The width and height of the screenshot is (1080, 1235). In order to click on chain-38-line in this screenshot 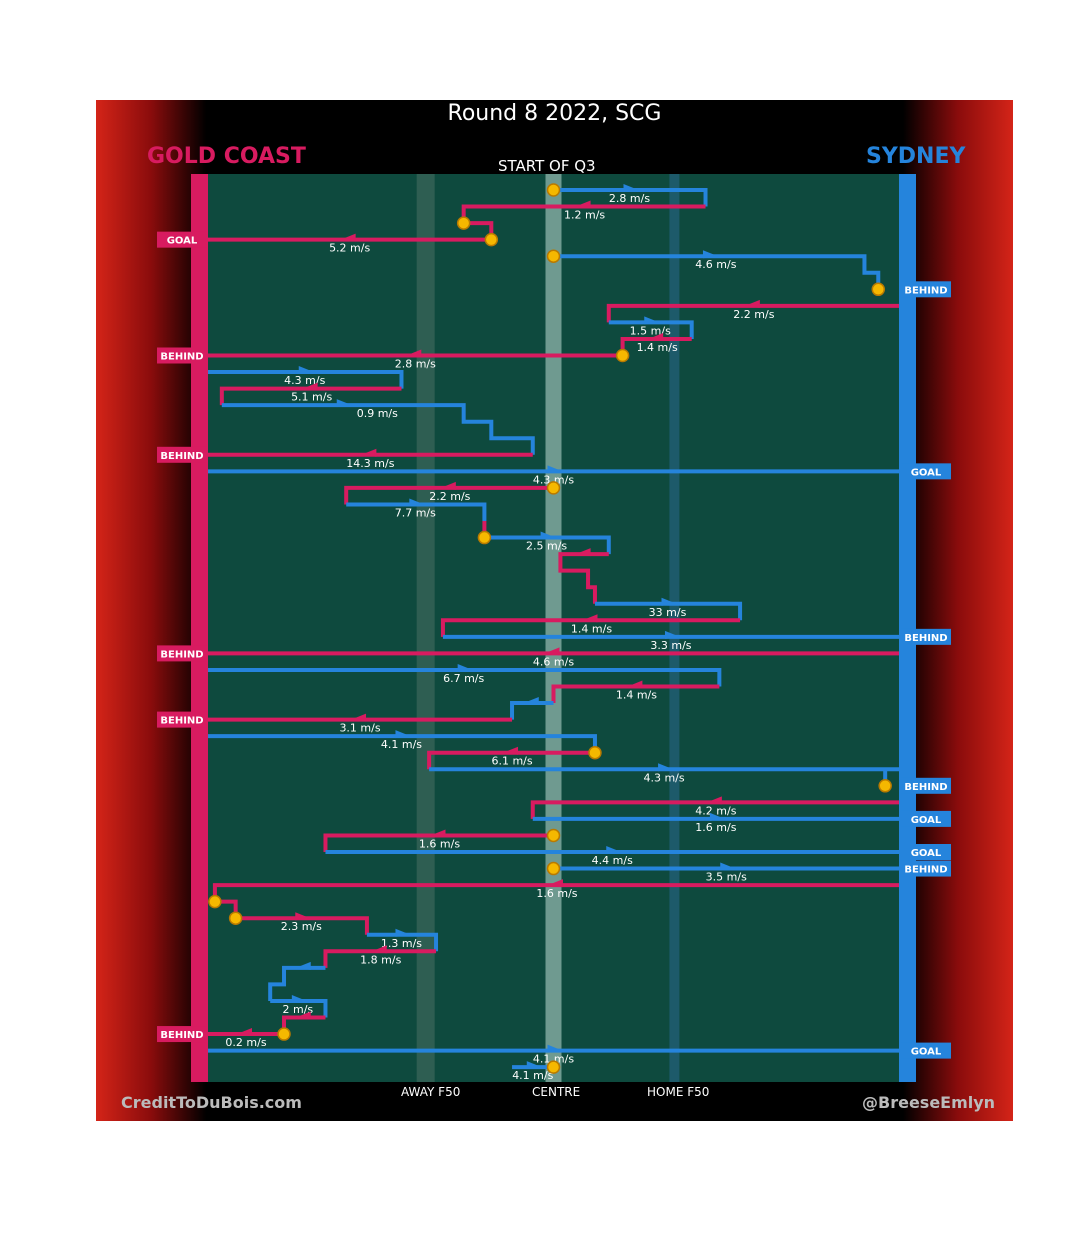, I will do `click(380, 958)`.